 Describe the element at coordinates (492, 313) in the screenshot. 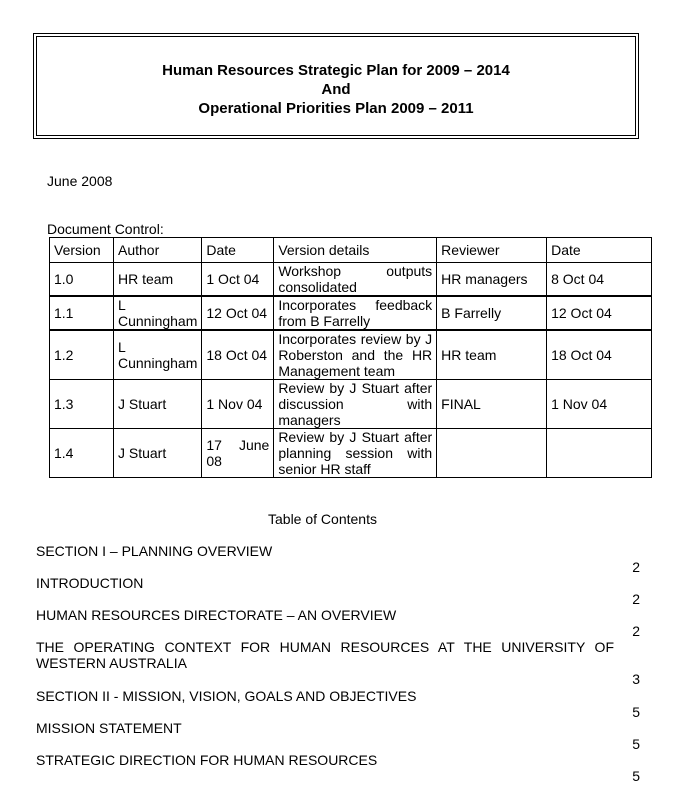

I see `table-cell: B Farrelly` at that location.